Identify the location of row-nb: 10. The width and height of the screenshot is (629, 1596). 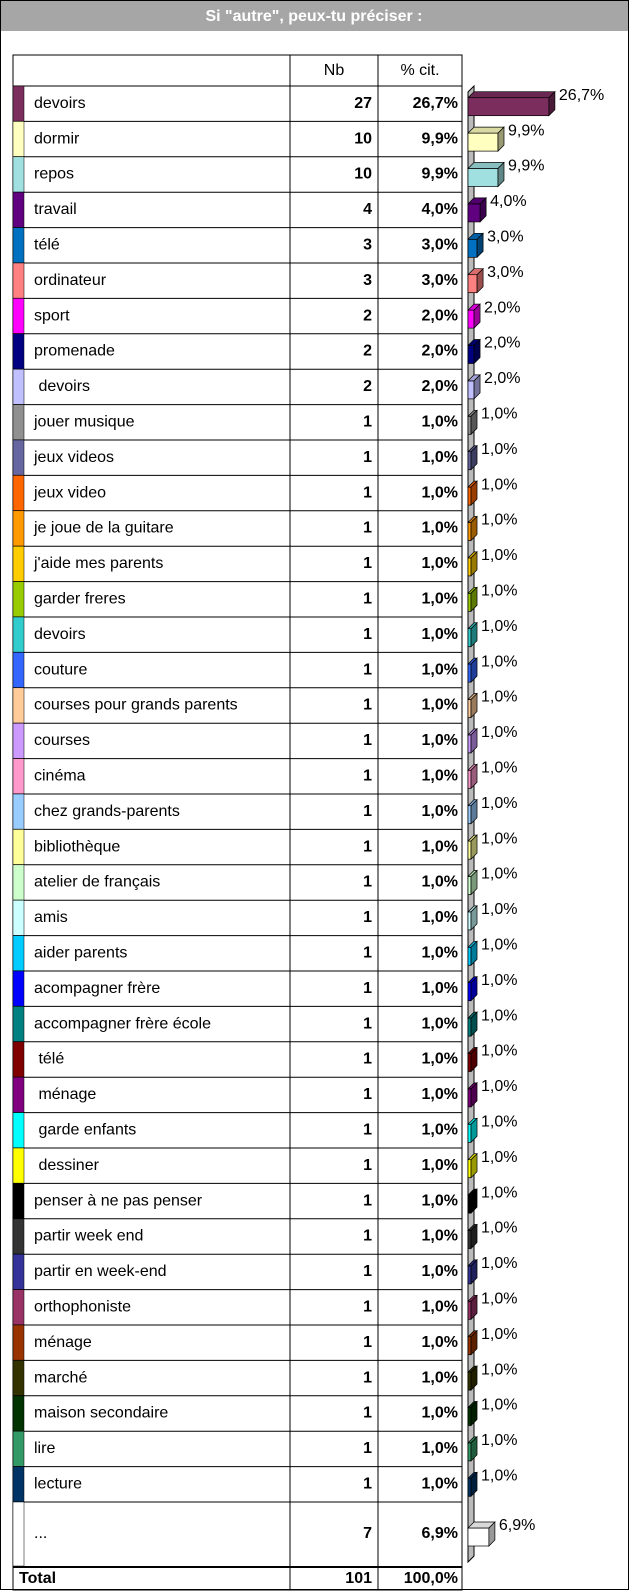
(363, 138).